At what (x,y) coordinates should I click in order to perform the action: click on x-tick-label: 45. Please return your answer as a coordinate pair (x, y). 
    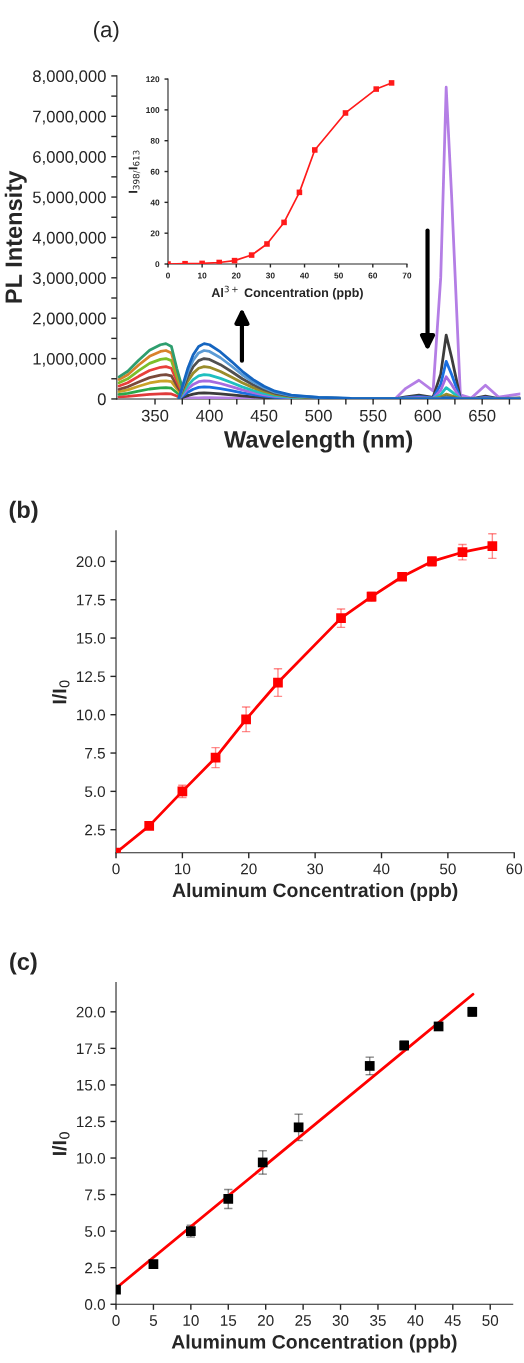
    Looking at the image, I should click on (452, 1320).